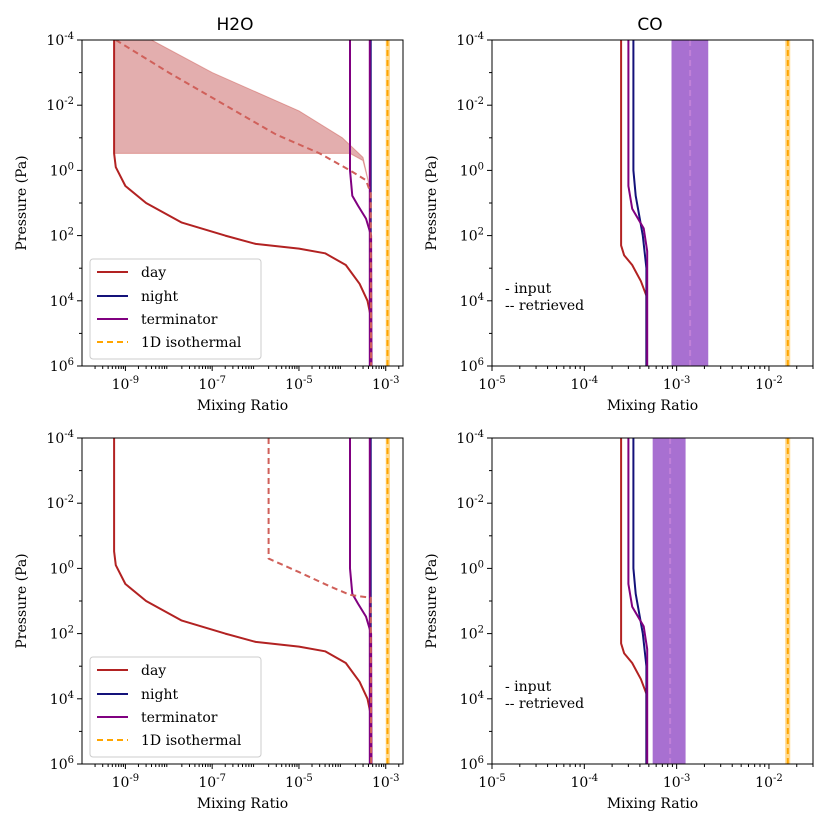 This screenshot has height=830, width=830. What do you see at coordinates (241, 113) in the screenshot?
I see `band-day_fill` at bounding box center [241, 113].